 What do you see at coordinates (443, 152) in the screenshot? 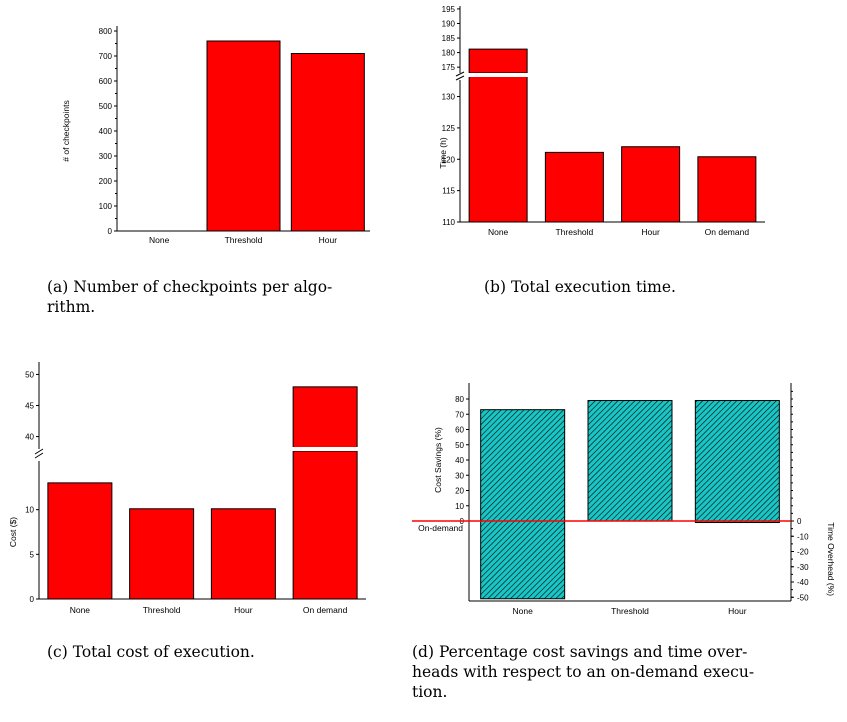
I see `b-y-axis-label: Time (h)` at bounding box center [443, 152].